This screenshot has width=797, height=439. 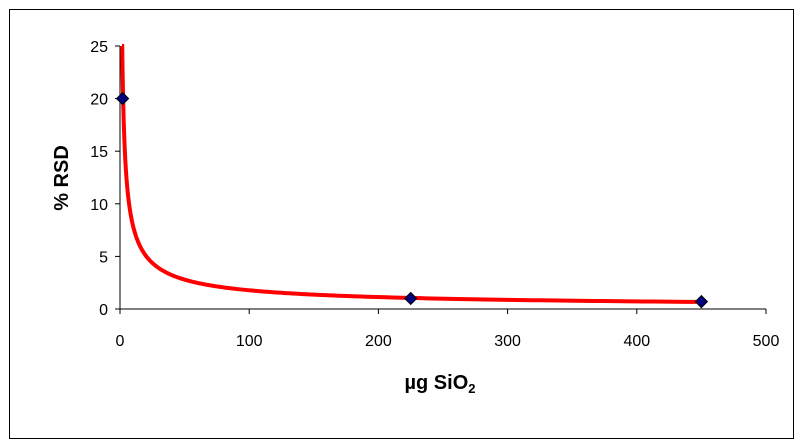 I want to click on y-tick-label: 20, so click(x=99, y=100).